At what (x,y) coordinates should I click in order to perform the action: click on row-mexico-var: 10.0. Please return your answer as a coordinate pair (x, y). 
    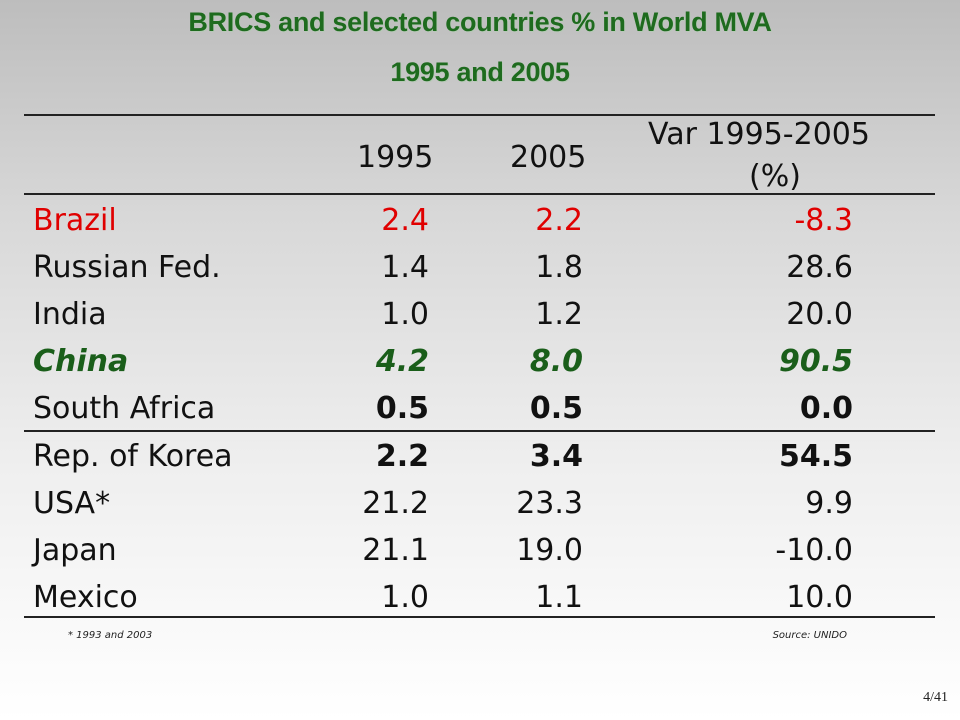
    Looking at the image, I should click on (819, 597).